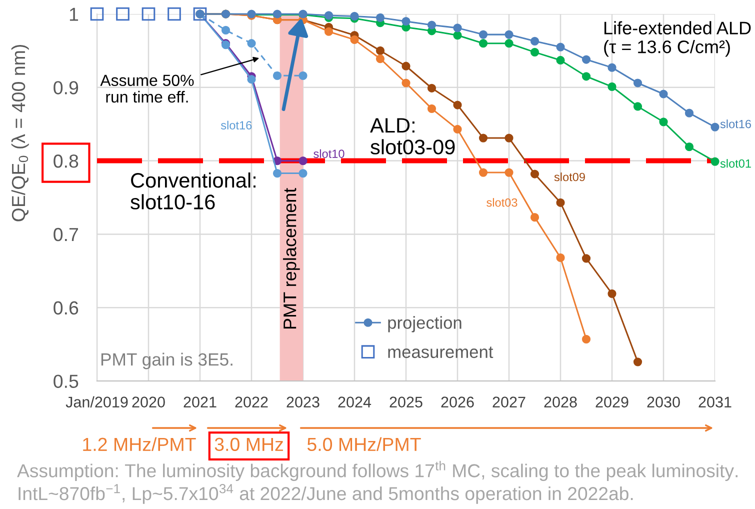  What do you see at coordinates (457, 402) in the screenshot?
I see `x-tick-label: 2026` at bounding box center [457, 402].